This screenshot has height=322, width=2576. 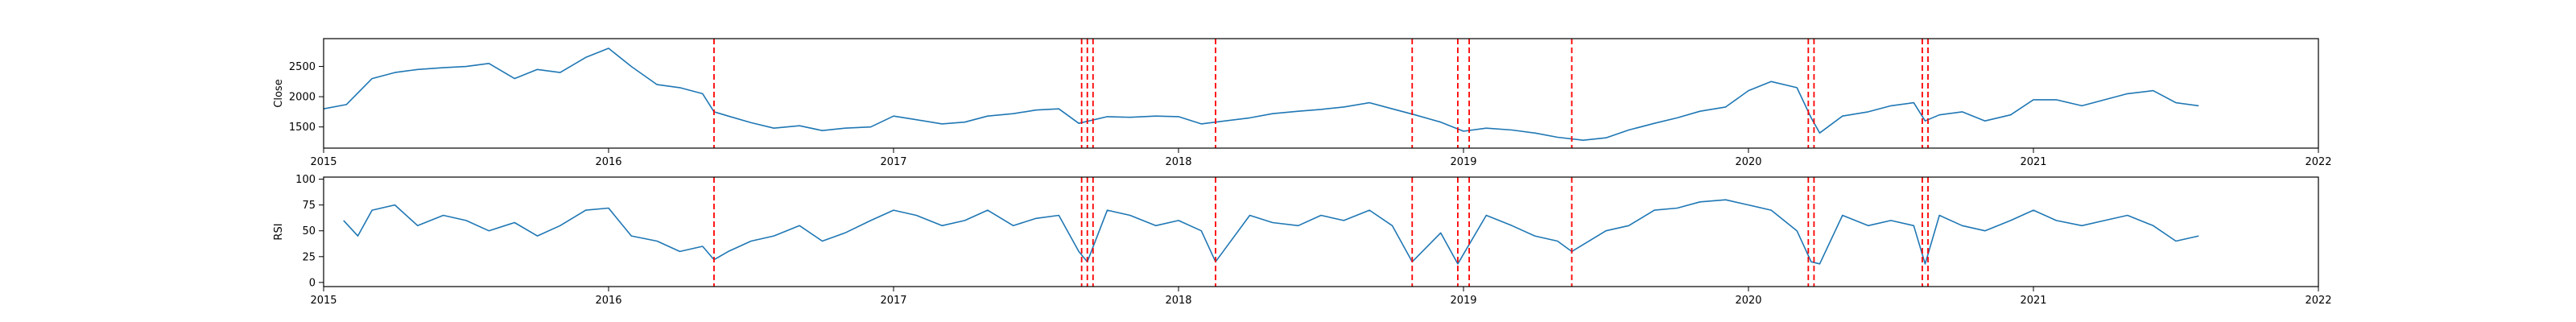 What do you see at coordinates (309, 231) in the screenshot?
I see `y-tick-label: 50` at bounding box center [309, 231].